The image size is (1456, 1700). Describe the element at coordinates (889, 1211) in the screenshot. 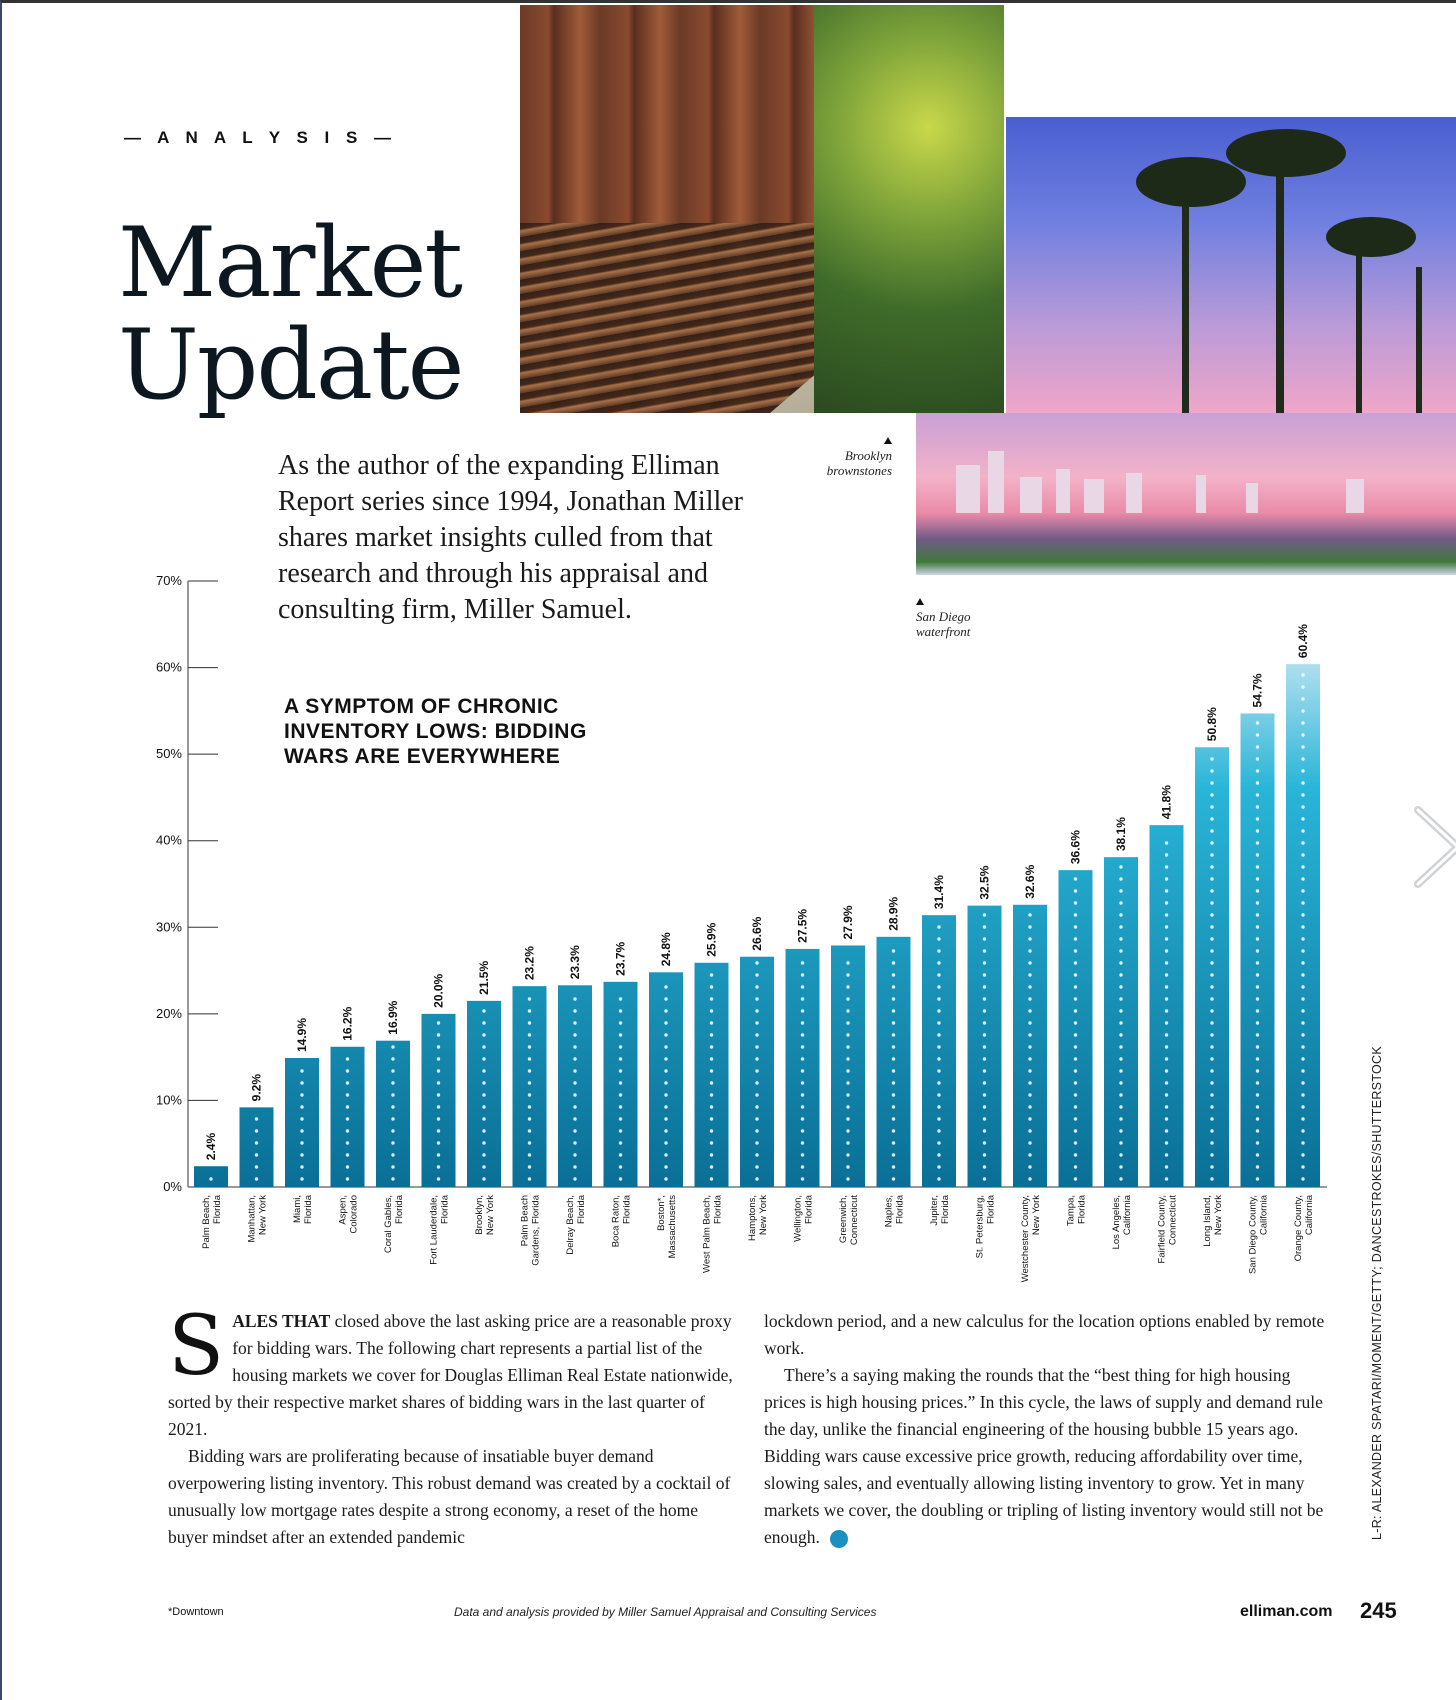

I see `category-label: Naples,` at that location.